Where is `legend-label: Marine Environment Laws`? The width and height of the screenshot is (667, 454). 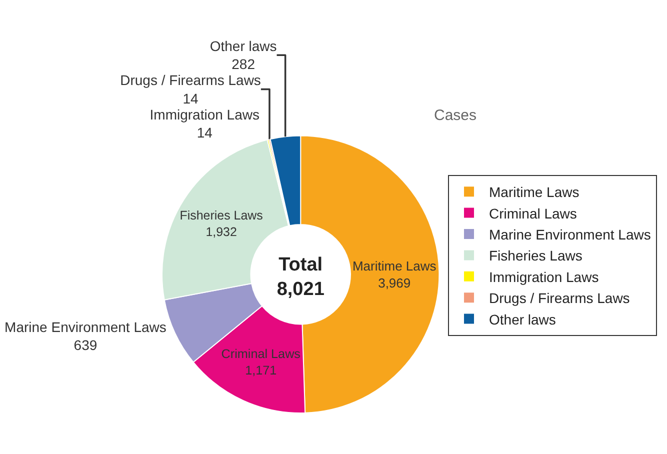 legend-label: Marine Environment Laws is located at coordinates (570, 234).